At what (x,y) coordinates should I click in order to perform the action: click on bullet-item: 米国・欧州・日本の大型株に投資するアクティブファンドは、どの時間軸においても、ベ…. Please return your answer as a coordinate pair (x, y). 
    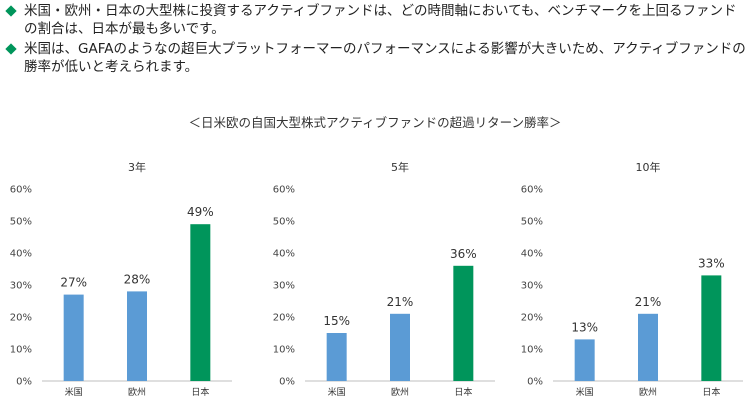
    Looking at the image, I should click on (375, 20).